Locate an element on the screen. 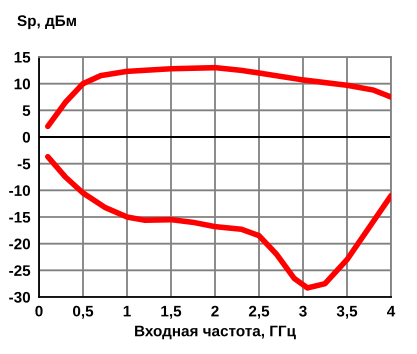 This screenshot has height=354, width=417. y-tick-label: 10 is located at coordinates (22, 84).